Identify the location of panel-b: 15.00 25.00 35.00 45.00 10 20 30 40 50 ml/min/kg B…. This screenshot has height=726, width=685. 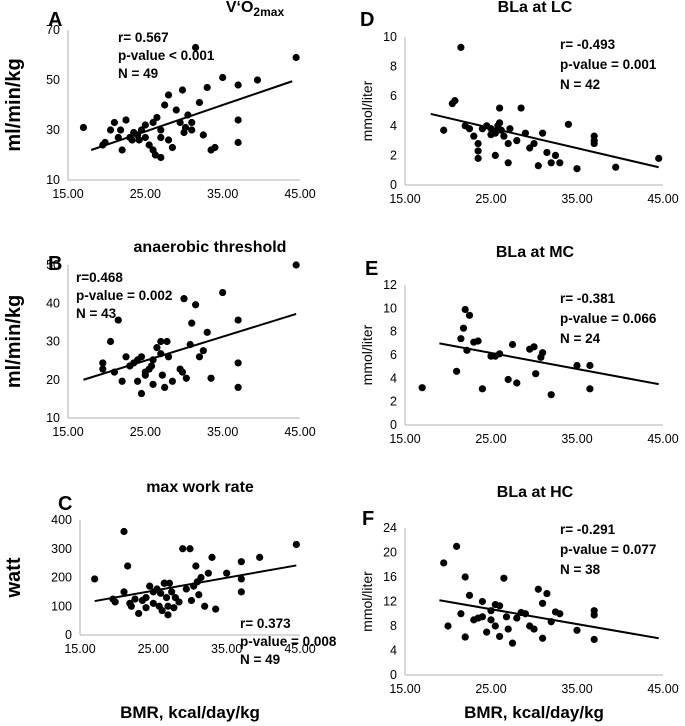
(159, 339).